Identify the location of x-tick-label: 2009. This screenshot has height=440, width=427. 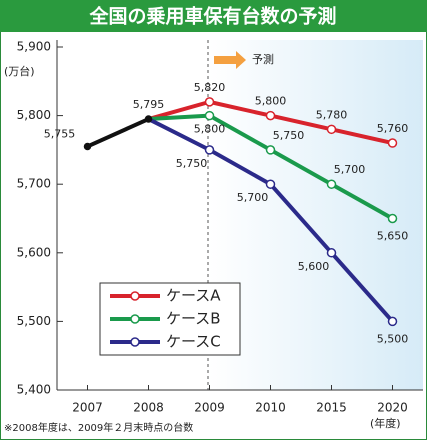
(209, 408).